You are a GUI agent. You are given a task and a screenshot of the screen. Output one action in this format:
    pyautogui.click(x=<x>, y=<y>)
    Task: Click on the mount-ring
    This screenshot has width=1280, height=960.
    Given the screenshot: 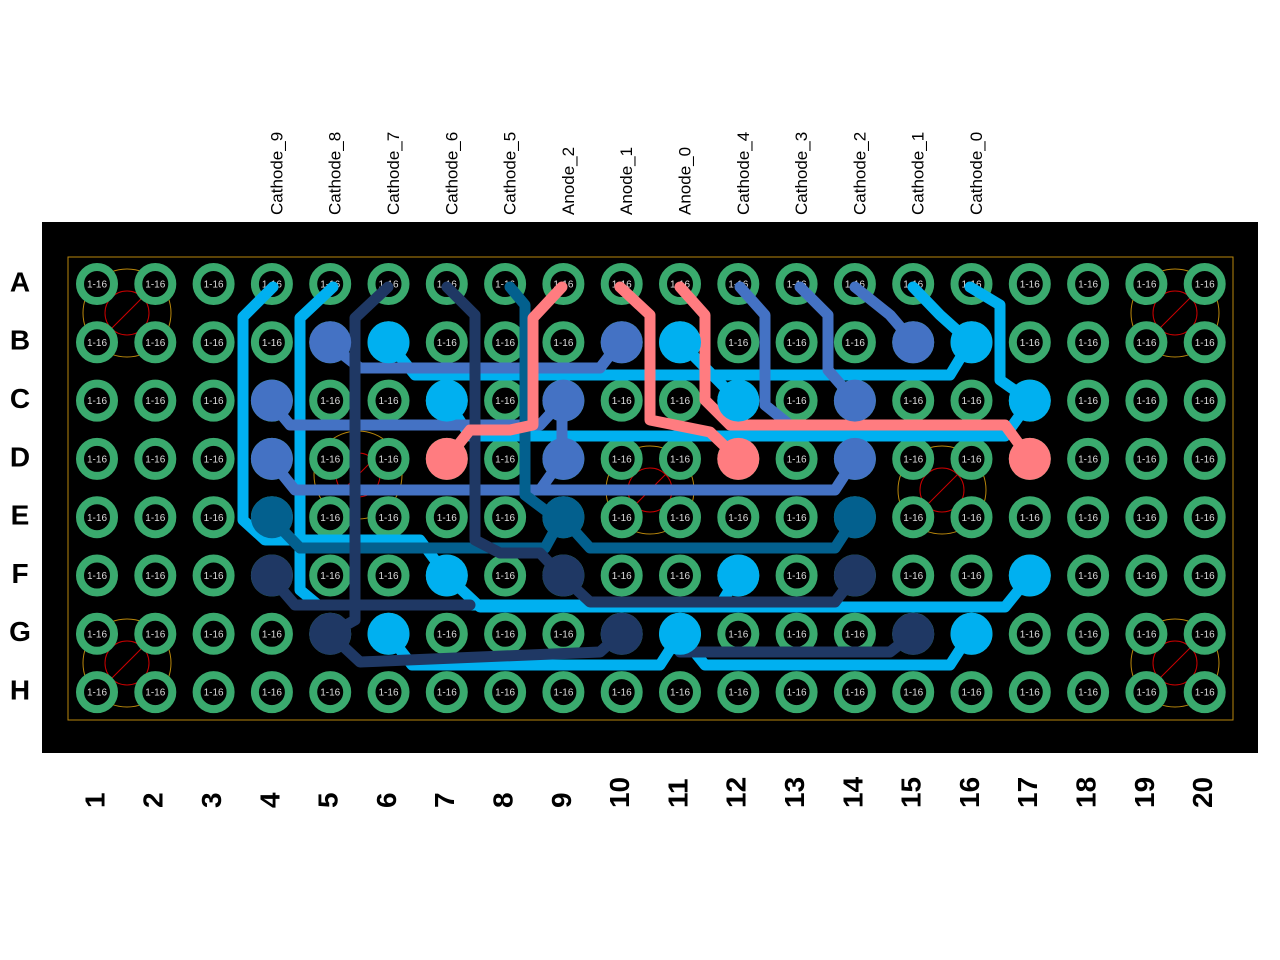 What is the action you would take?
    pyautogui.click(x=1175, y=313)
    